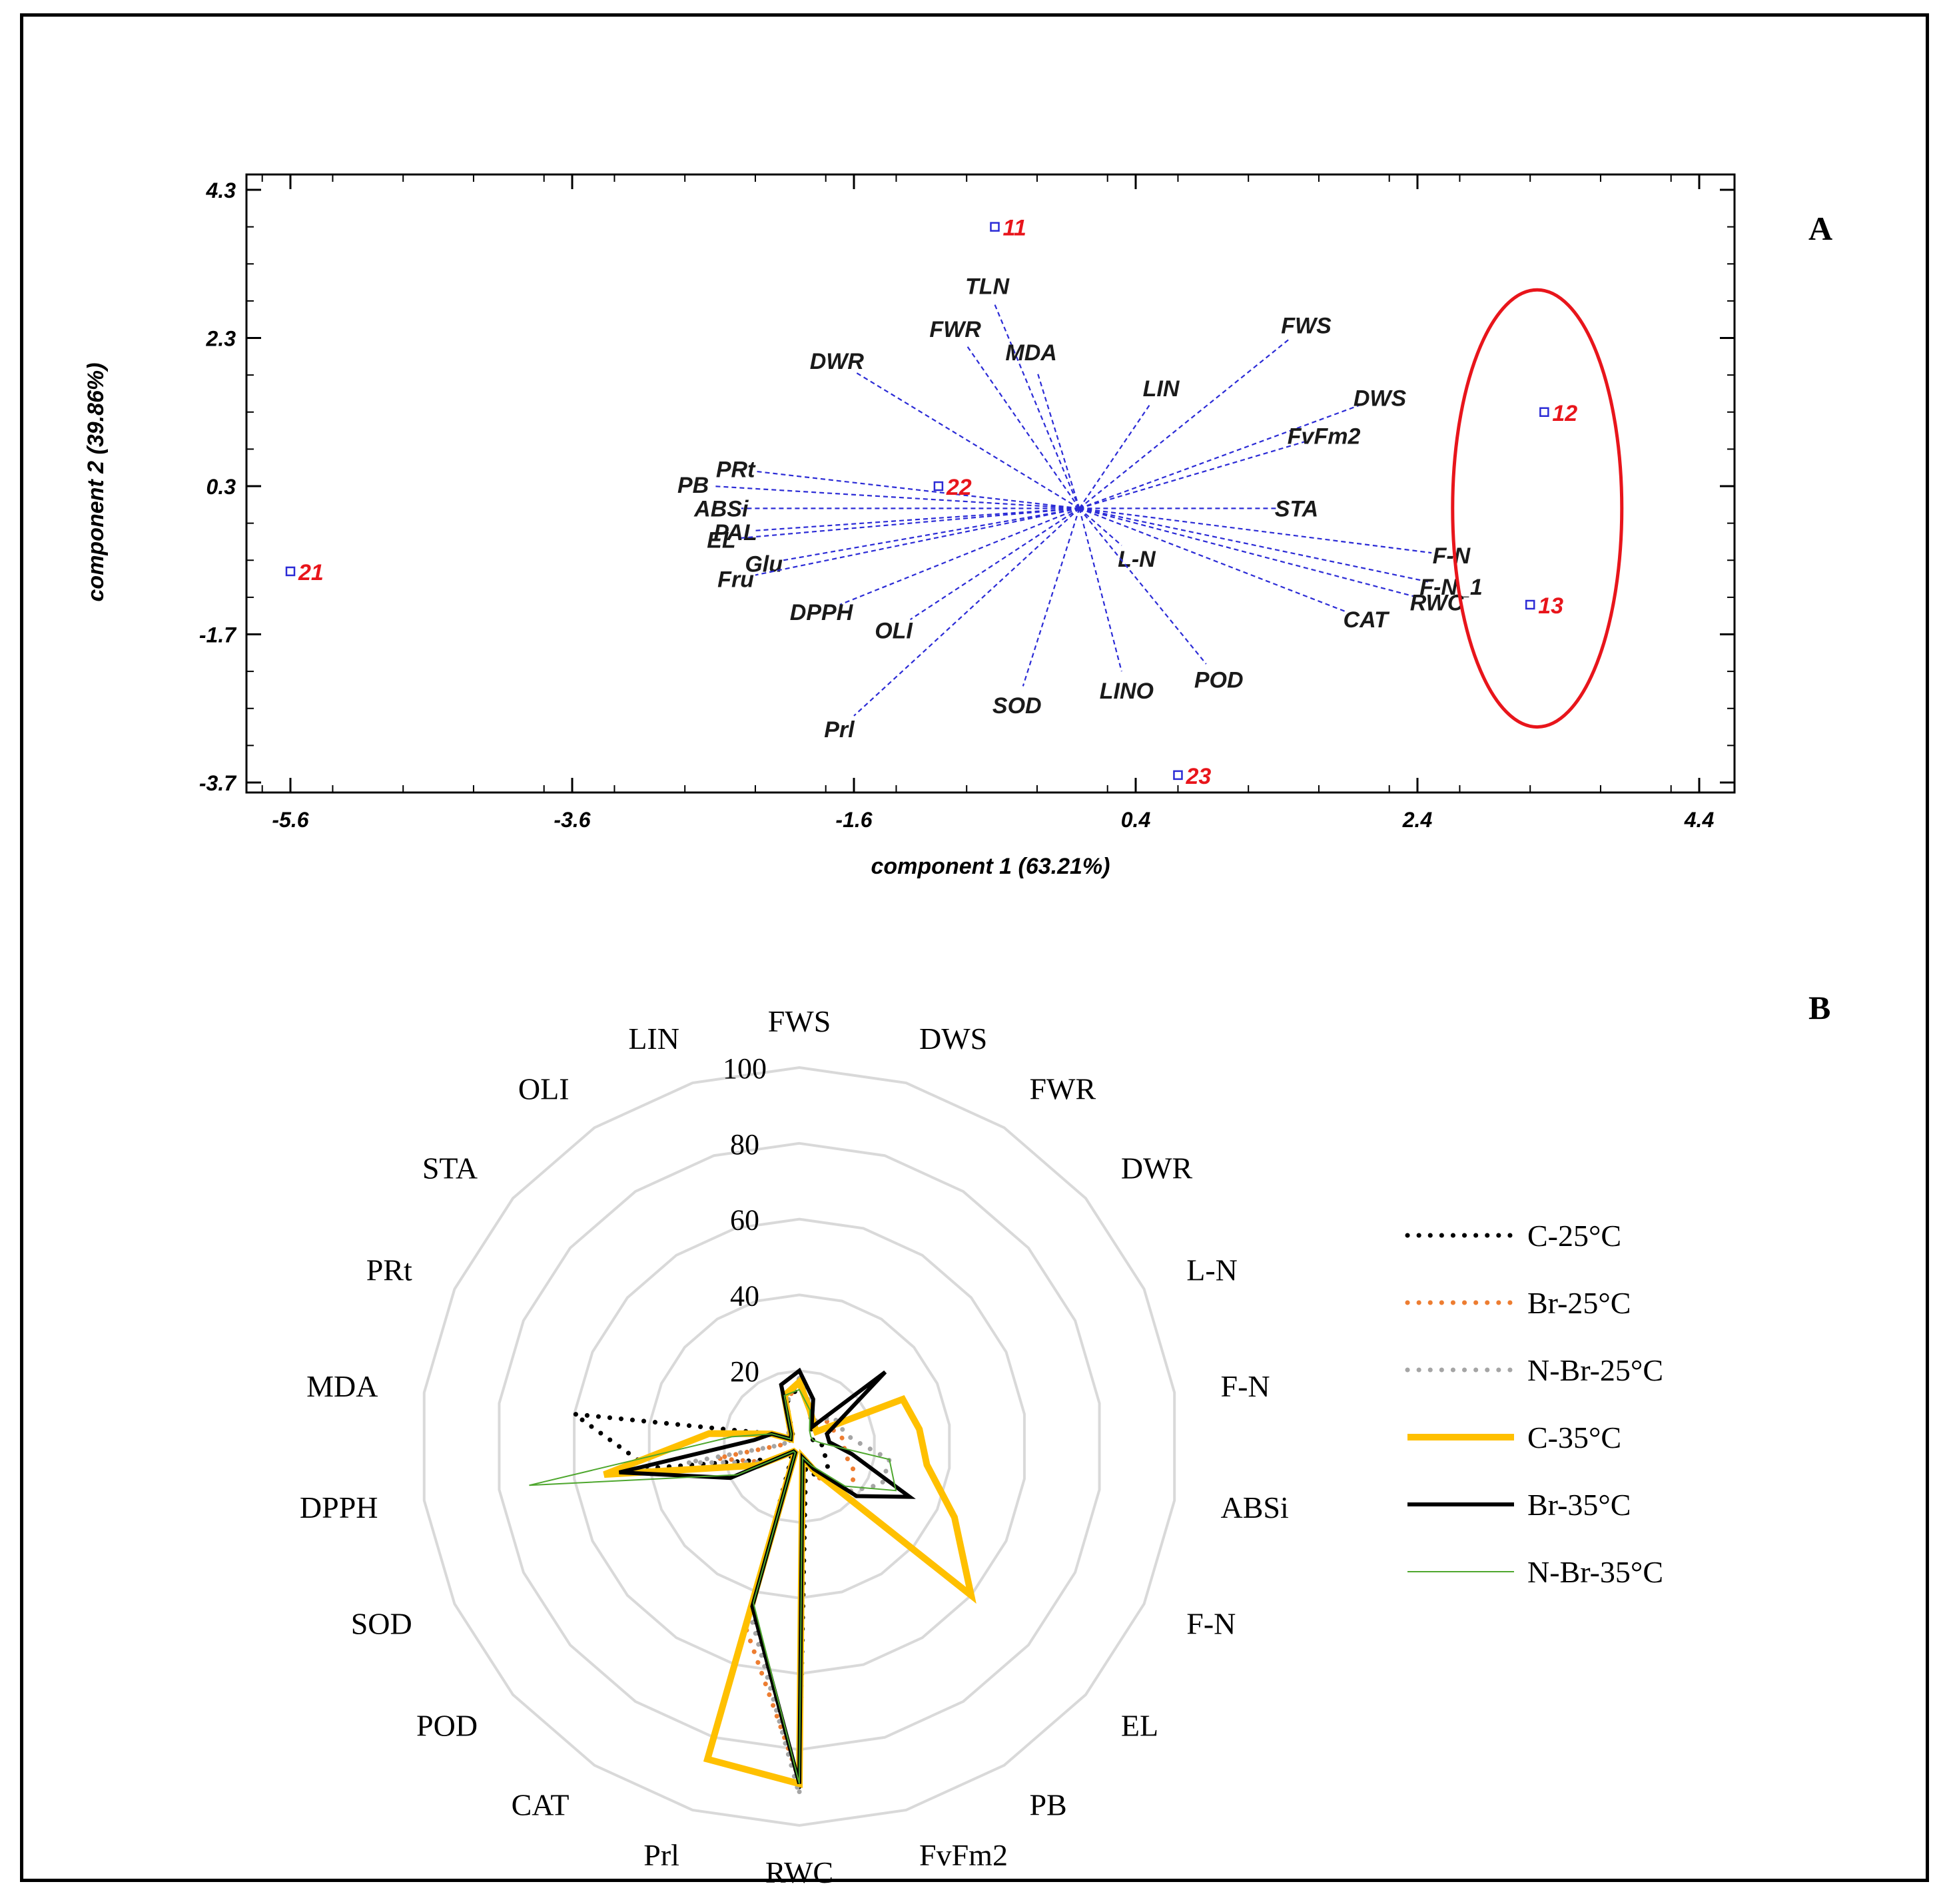  What do you see at coordinates (544, 1089) in the screenshot?
I see `radar-axis-label: OLI` at bounding box center [544, 1089].